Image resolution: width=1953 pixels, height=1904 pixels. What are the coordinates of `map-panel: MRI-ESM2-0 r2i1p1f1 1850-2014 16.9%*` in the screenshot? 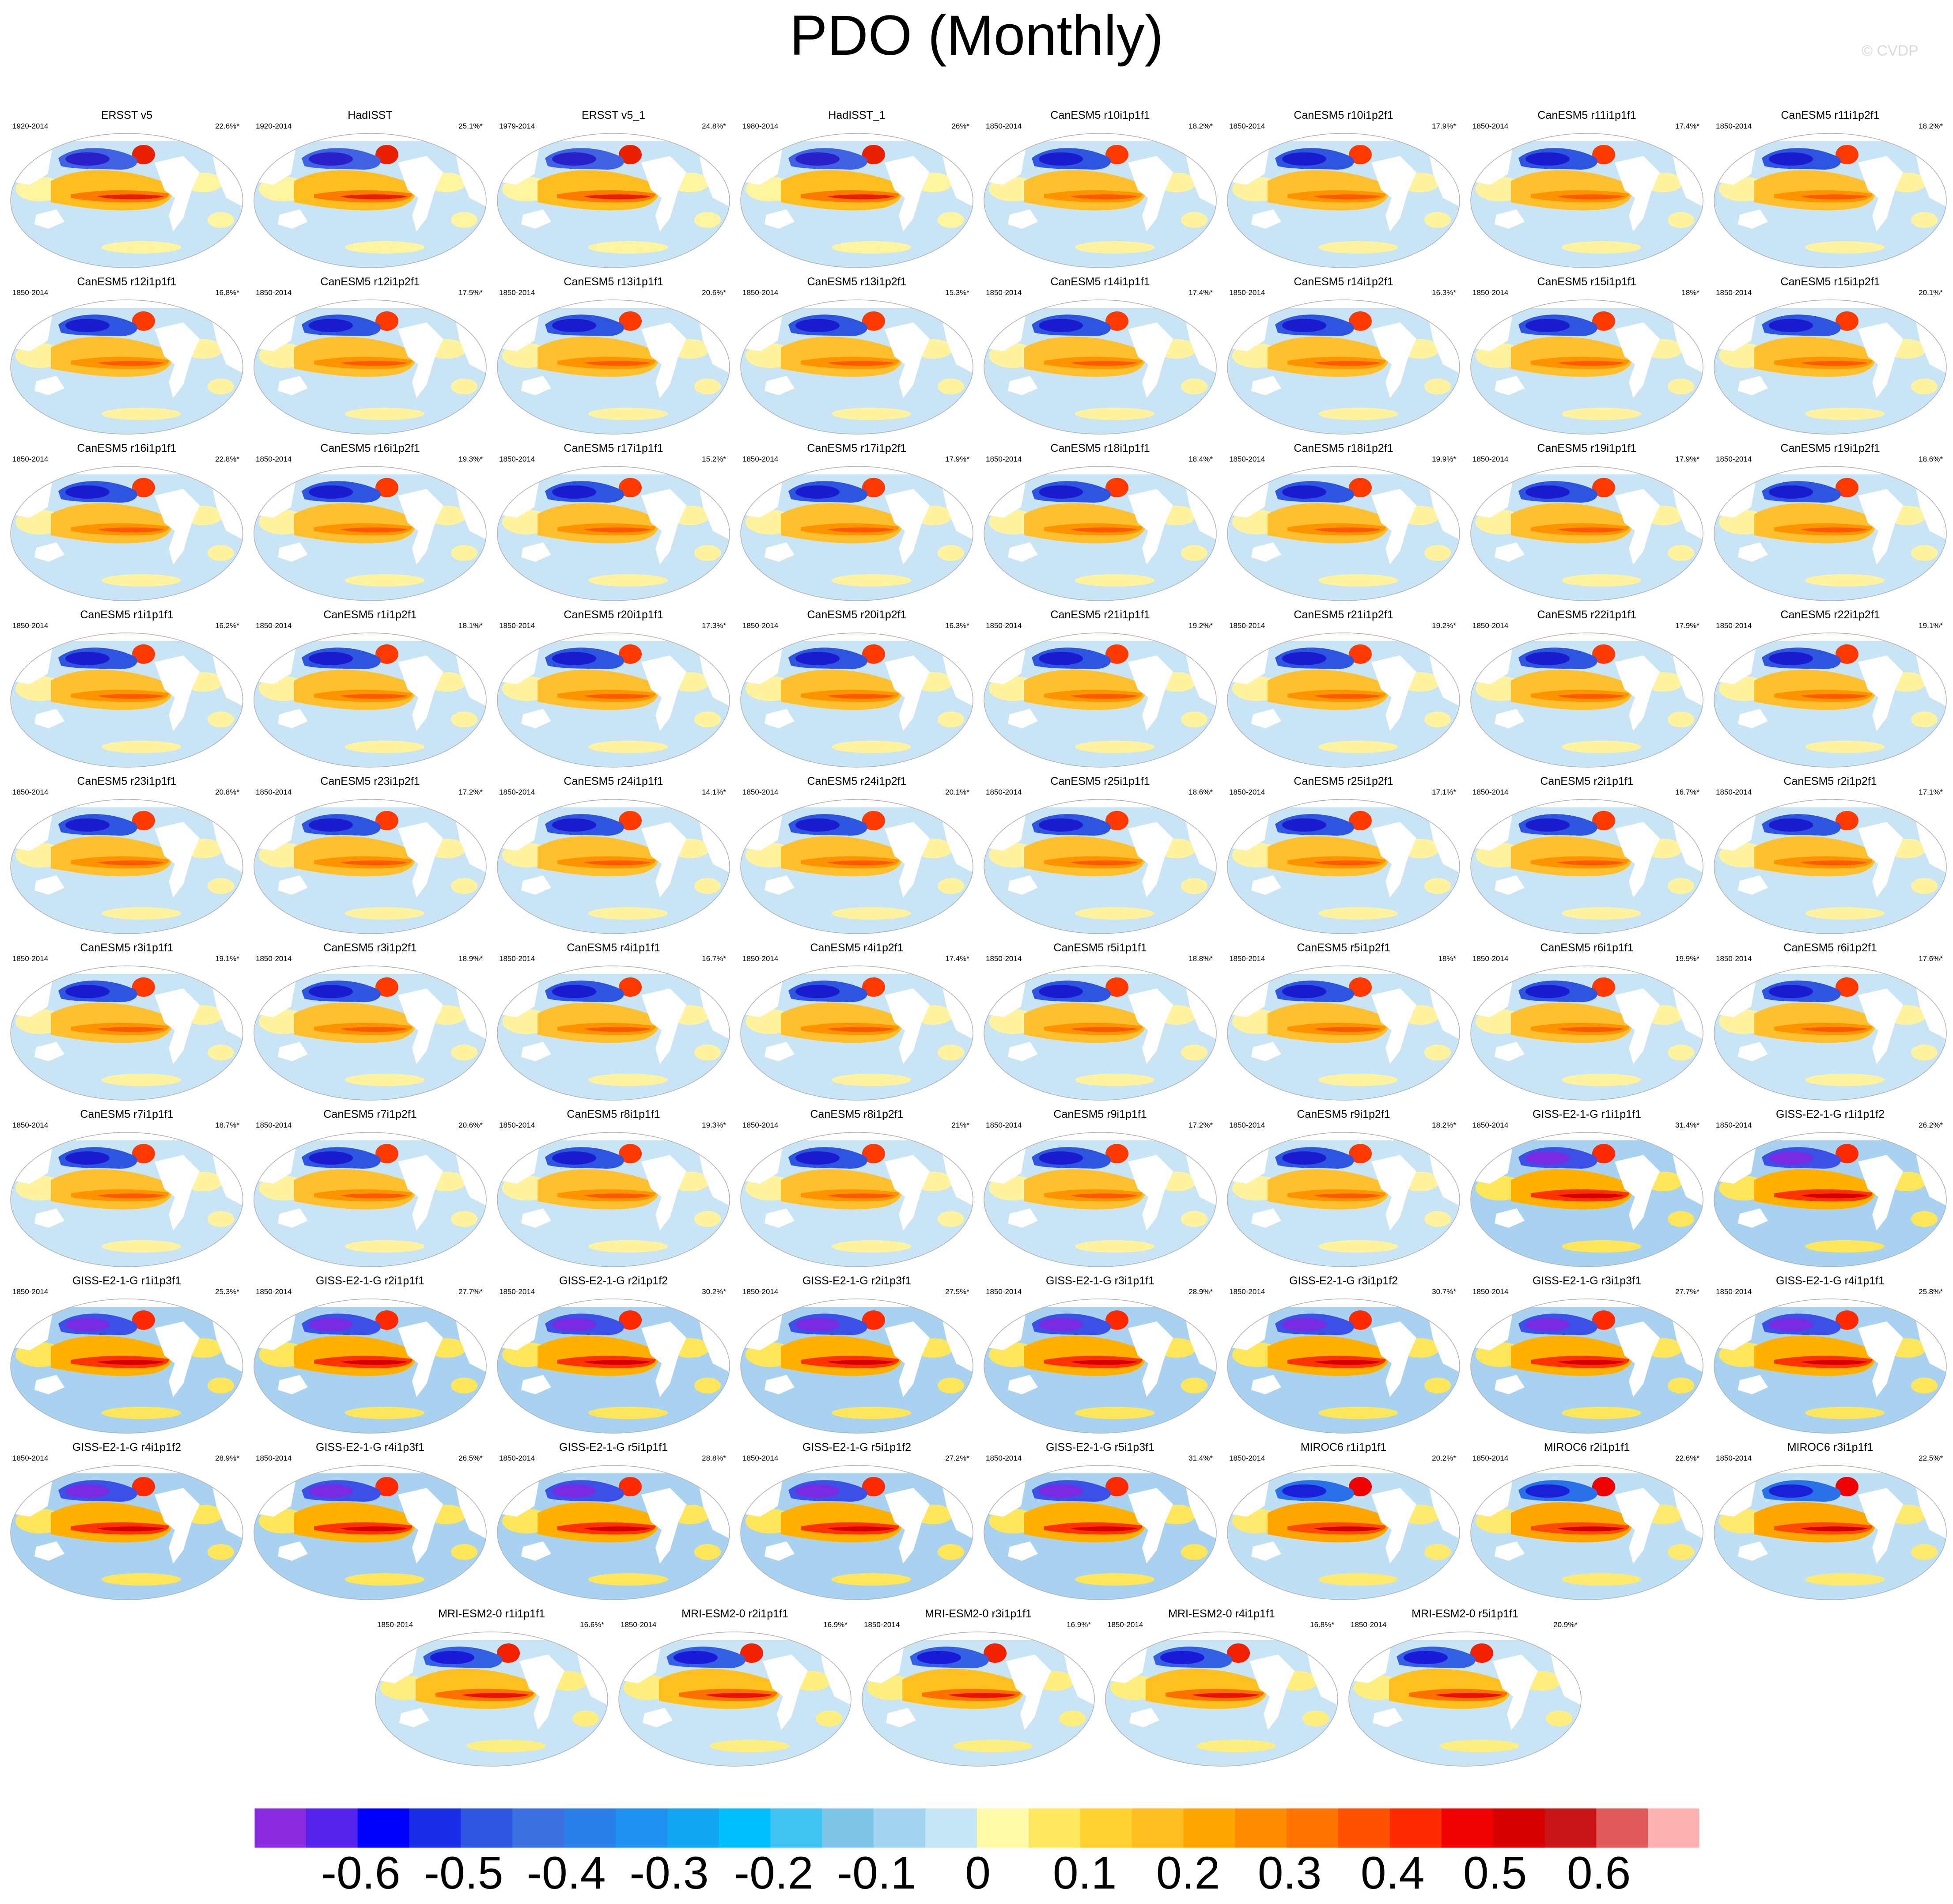 It's located at (734, 1687).